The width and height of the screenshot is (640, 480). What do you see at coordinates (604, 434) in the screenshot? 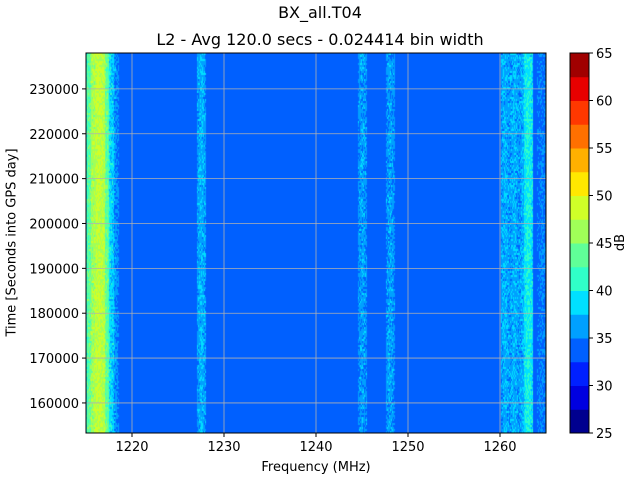
I see `colorbar-tick-label: 25` at bounding box center [604, 434].